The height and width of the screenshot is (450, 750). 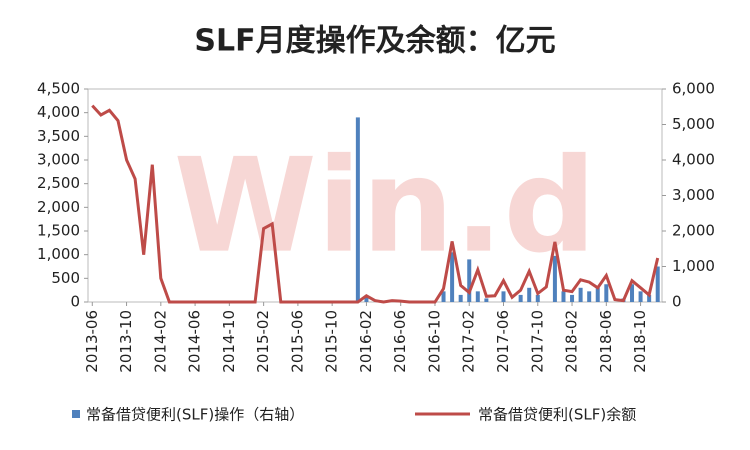 What do you see at coordinates (332, 341) in the screenshot?
I see `x-tick-label: 2015-10` at bounding box center [332, 341].